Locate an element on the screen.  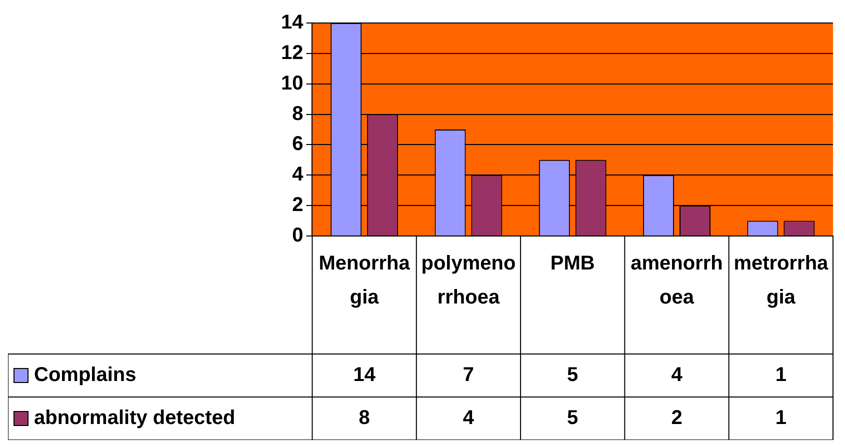
data-label: 8 is located at coordinates (364, 418).